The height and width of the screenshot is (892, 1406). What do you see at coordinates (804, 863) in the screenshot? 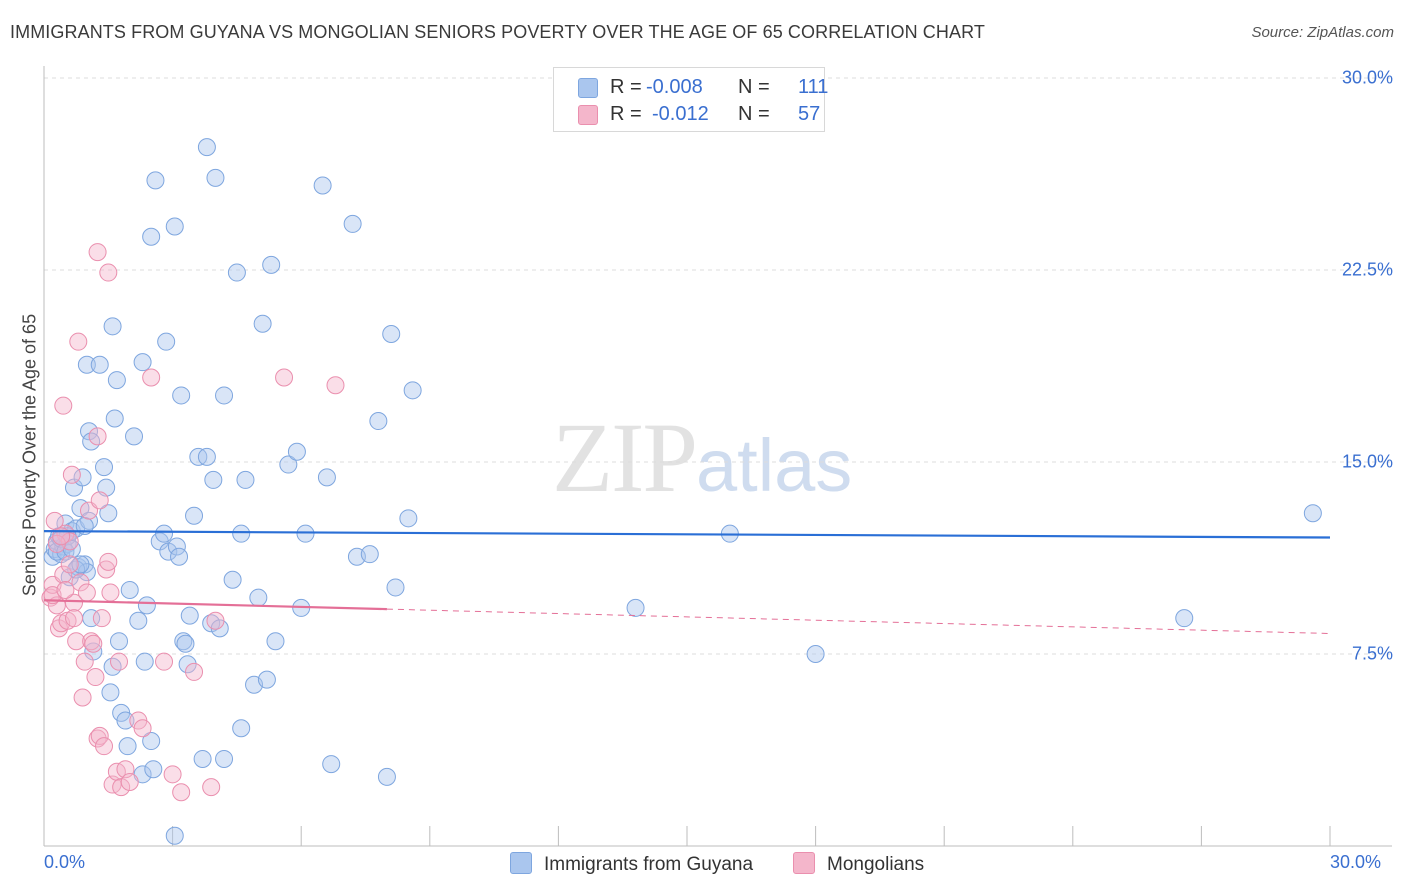
I see `bottom-legend-swatch-mongolians` at bounding box center [804, 863].